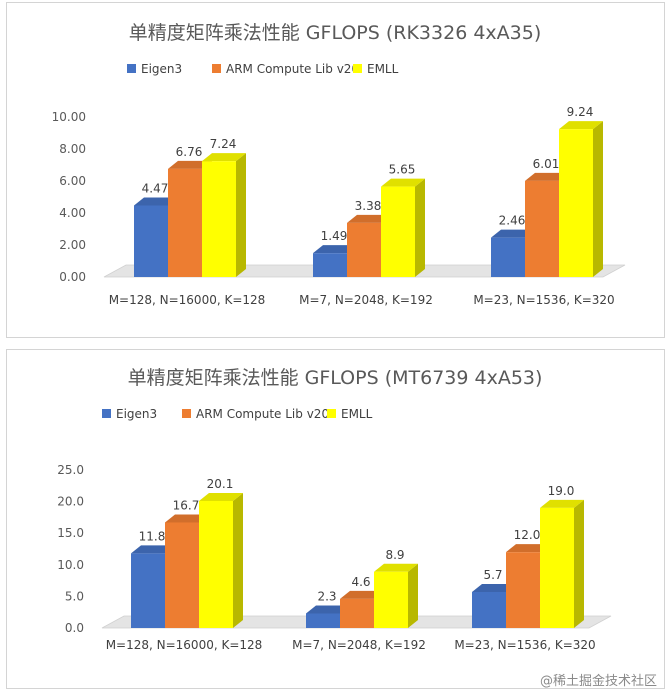  I want to click on data-label: 19.0, so click(561, 491).